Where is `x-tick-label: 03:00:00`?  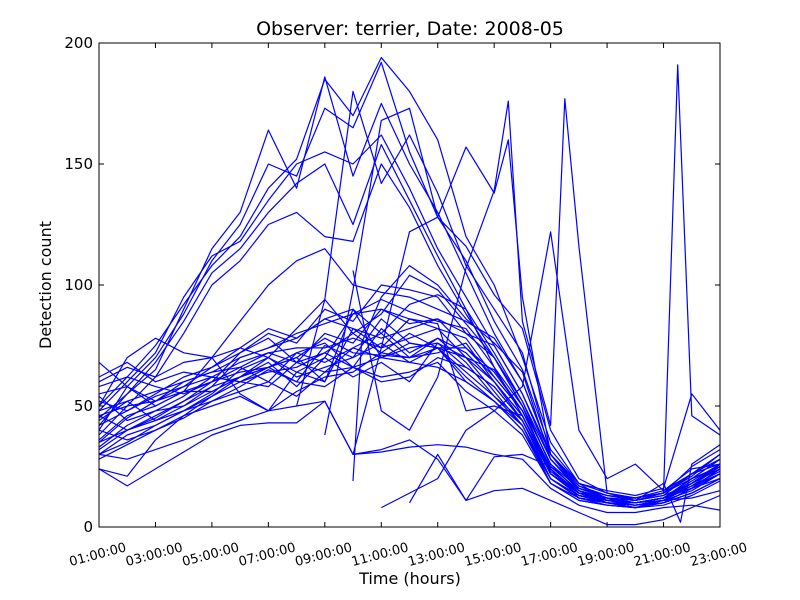 x-tick-label: 03:00:00 is located at coordinates (154, 555).